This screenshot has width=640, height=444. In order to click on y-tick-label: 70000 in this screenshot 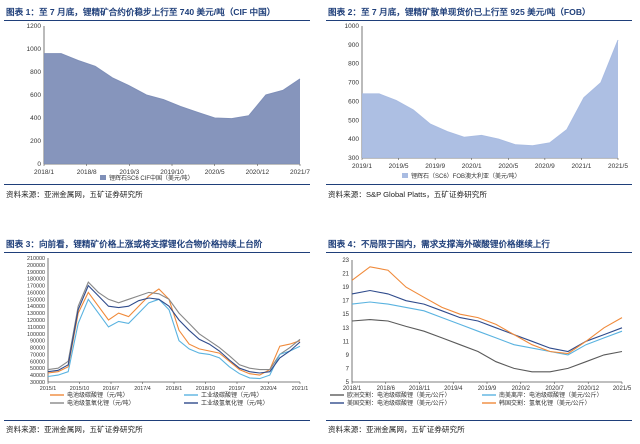, I will do `click(37, 355)`.